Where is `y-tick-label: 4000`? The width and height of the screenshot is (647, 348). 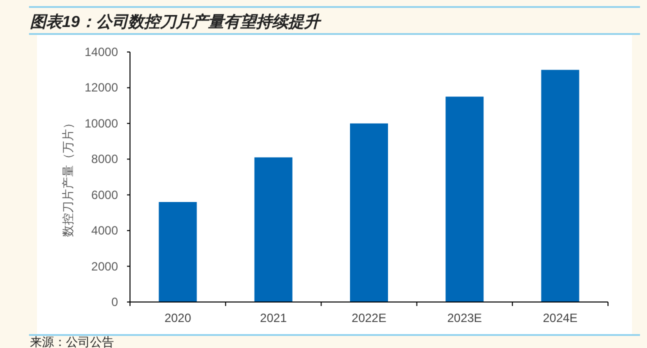 y-tick-label: 4000 is located at coordinates (104, 231).